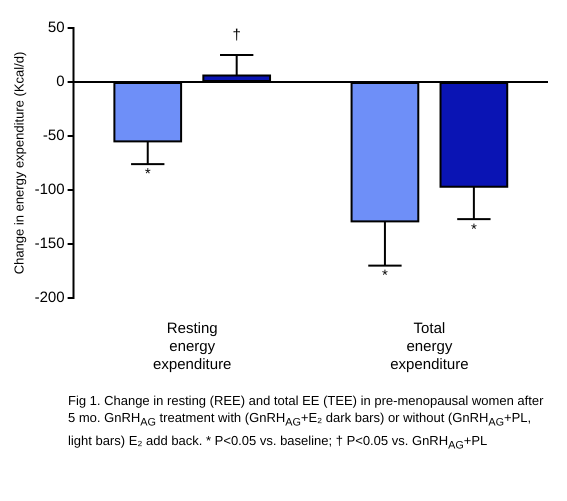  What do you see at coordinates (429, 347) in the screenshot?
I see `x-tick-label: Total energy expenditure` at bounding box center [429, 347].